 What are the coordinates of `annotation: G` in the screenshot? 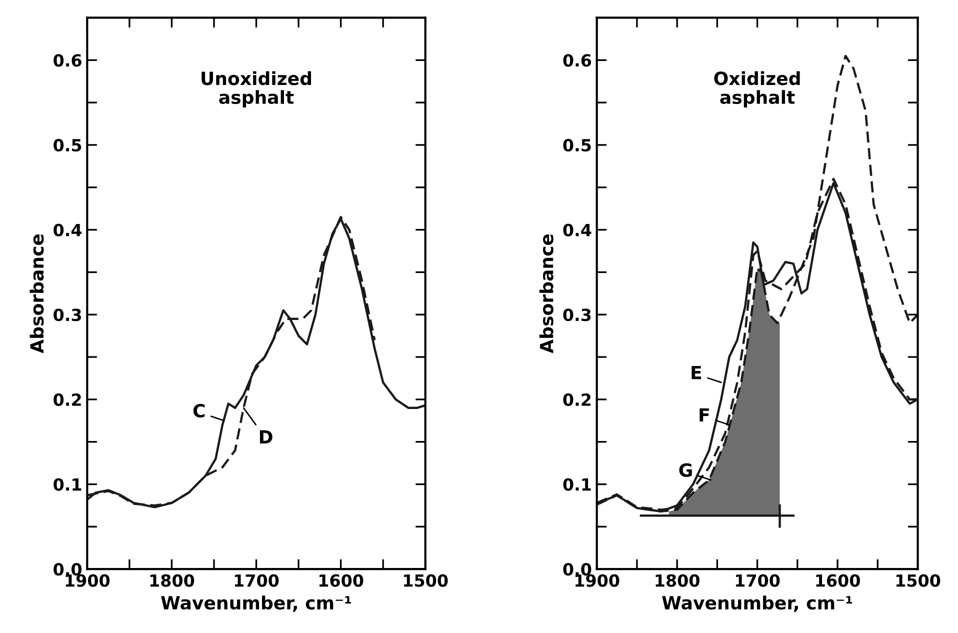 It's located at (685, 470).